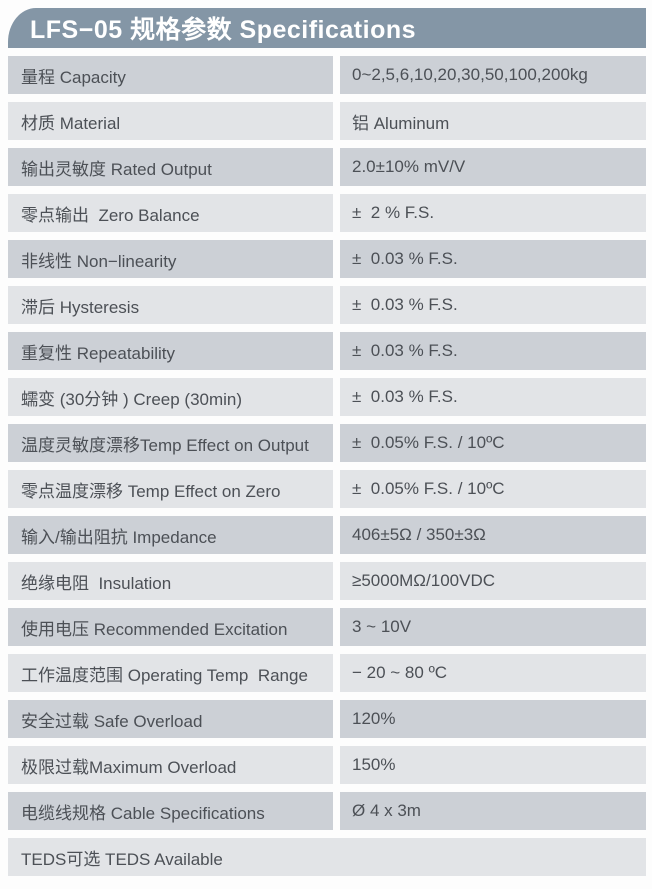 This screenshot has width=652, height=889. What do you see at coordinates (170, 811) in the screenshot?
I see `spec-label: 电缆线规格 Cable Specifications` at bounding box center [170, 811].